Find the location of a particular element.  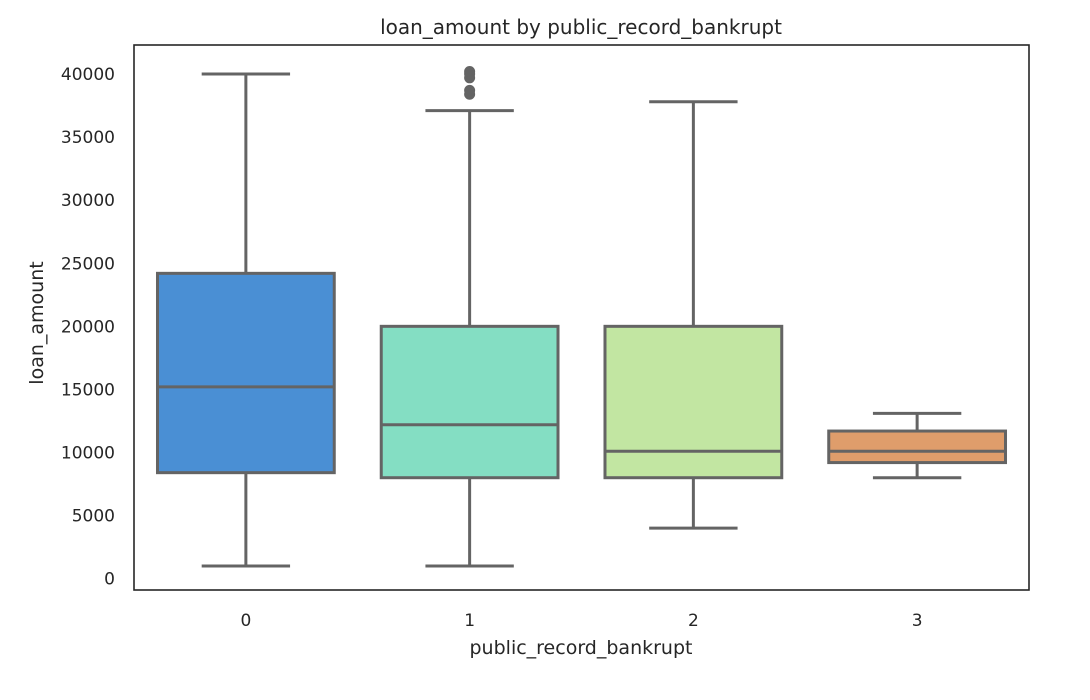

x-axis-label: public_record_bankrupt is located at coordinates (581, 648).